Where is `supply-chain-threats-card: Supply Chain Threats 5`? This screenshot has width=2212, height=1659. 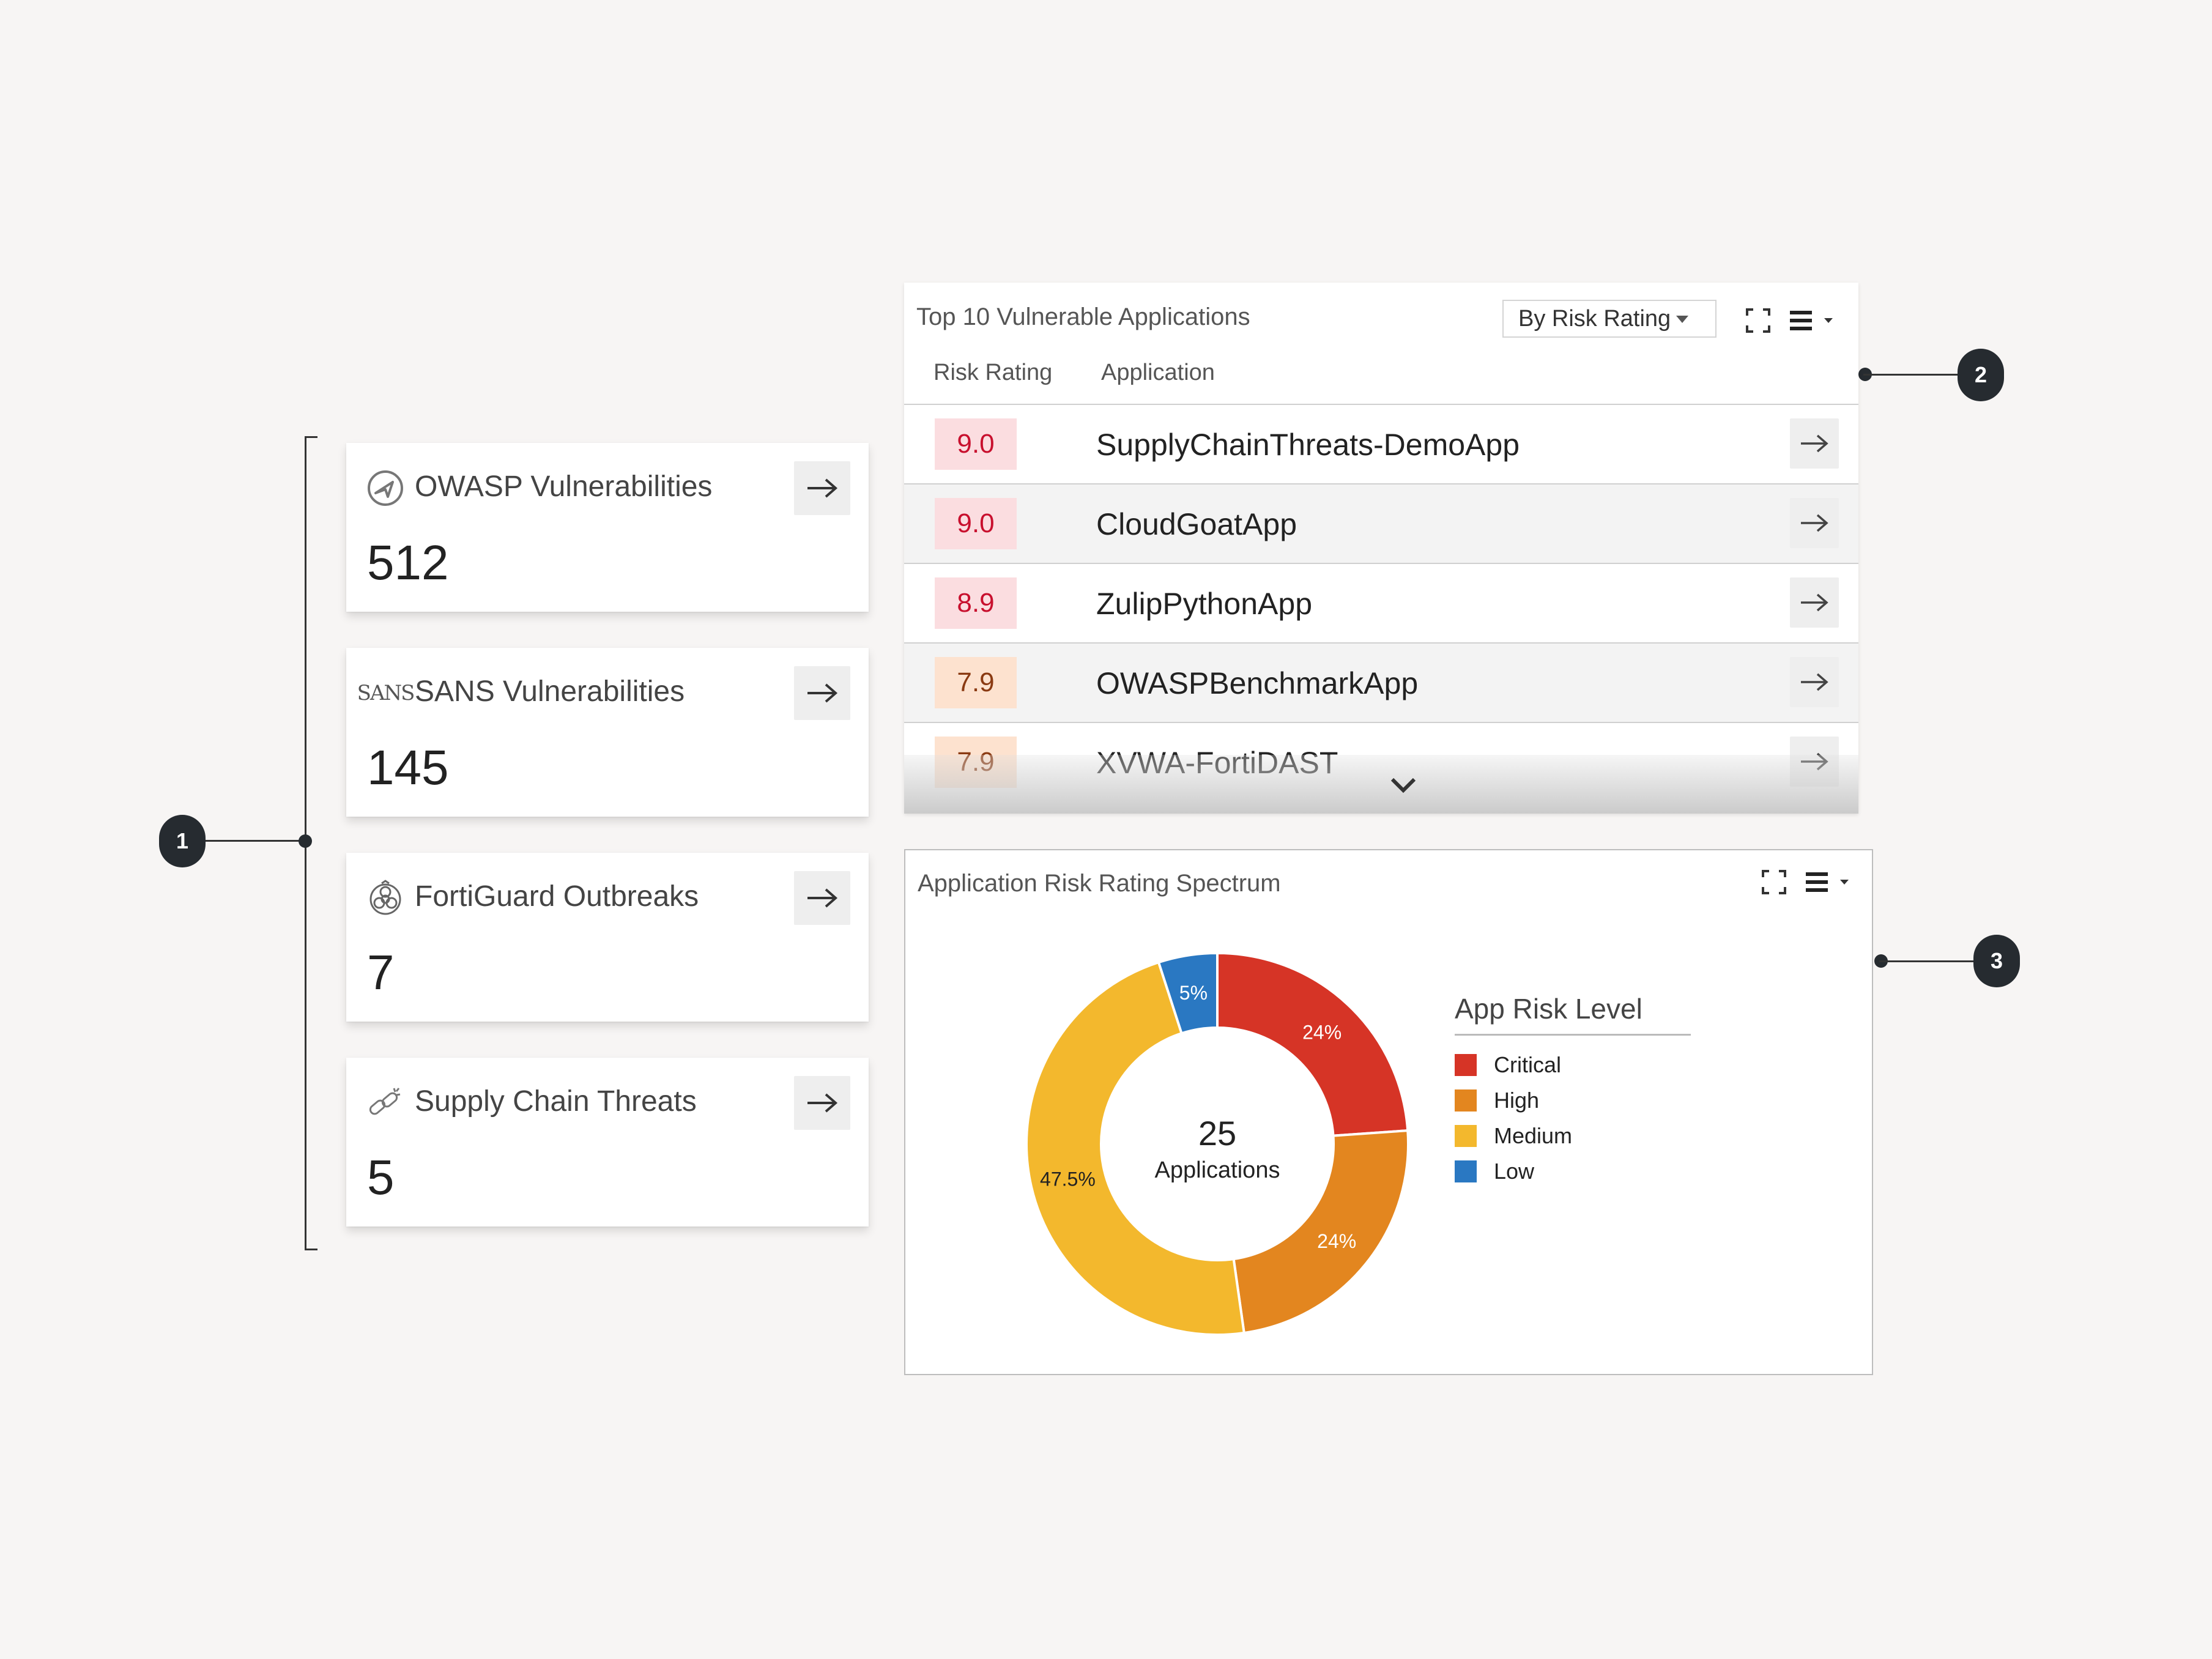
supply-chain-threats-card: Supply Chain Threats 5 is located at coordinates (607, 1142).